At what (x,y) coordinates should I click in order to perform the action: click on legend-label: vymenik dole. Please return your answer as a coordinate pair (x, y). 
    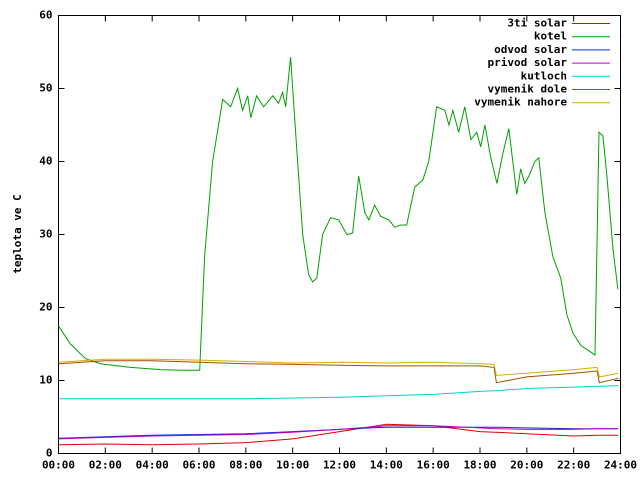
    Looking at the image, I should click on (528, 89).